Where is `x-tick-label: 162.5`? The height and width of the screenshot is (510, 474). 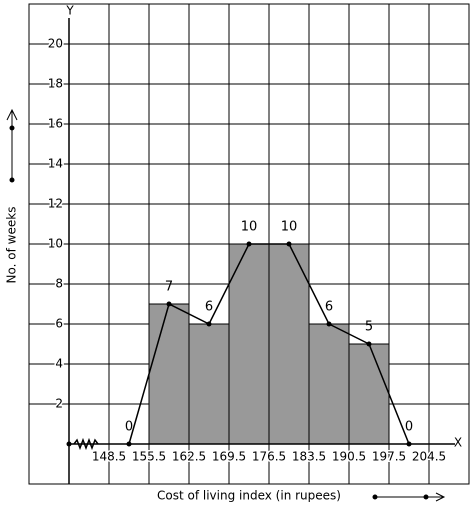 x-tick-label: 162.5 is located at coordinates (189, 457).